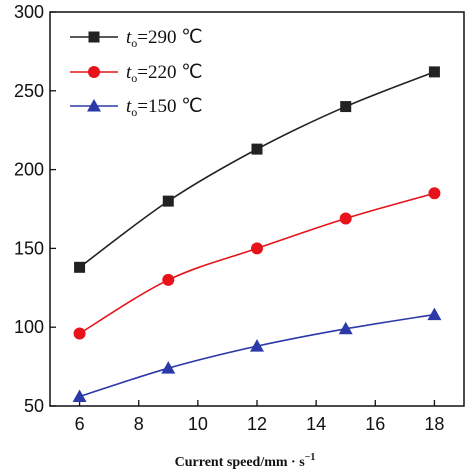 This screenshot has height=474, width=474. Describe the element at coordinates (29, 12) in the screenshot. I see `y-tick-label: 300` at that location.